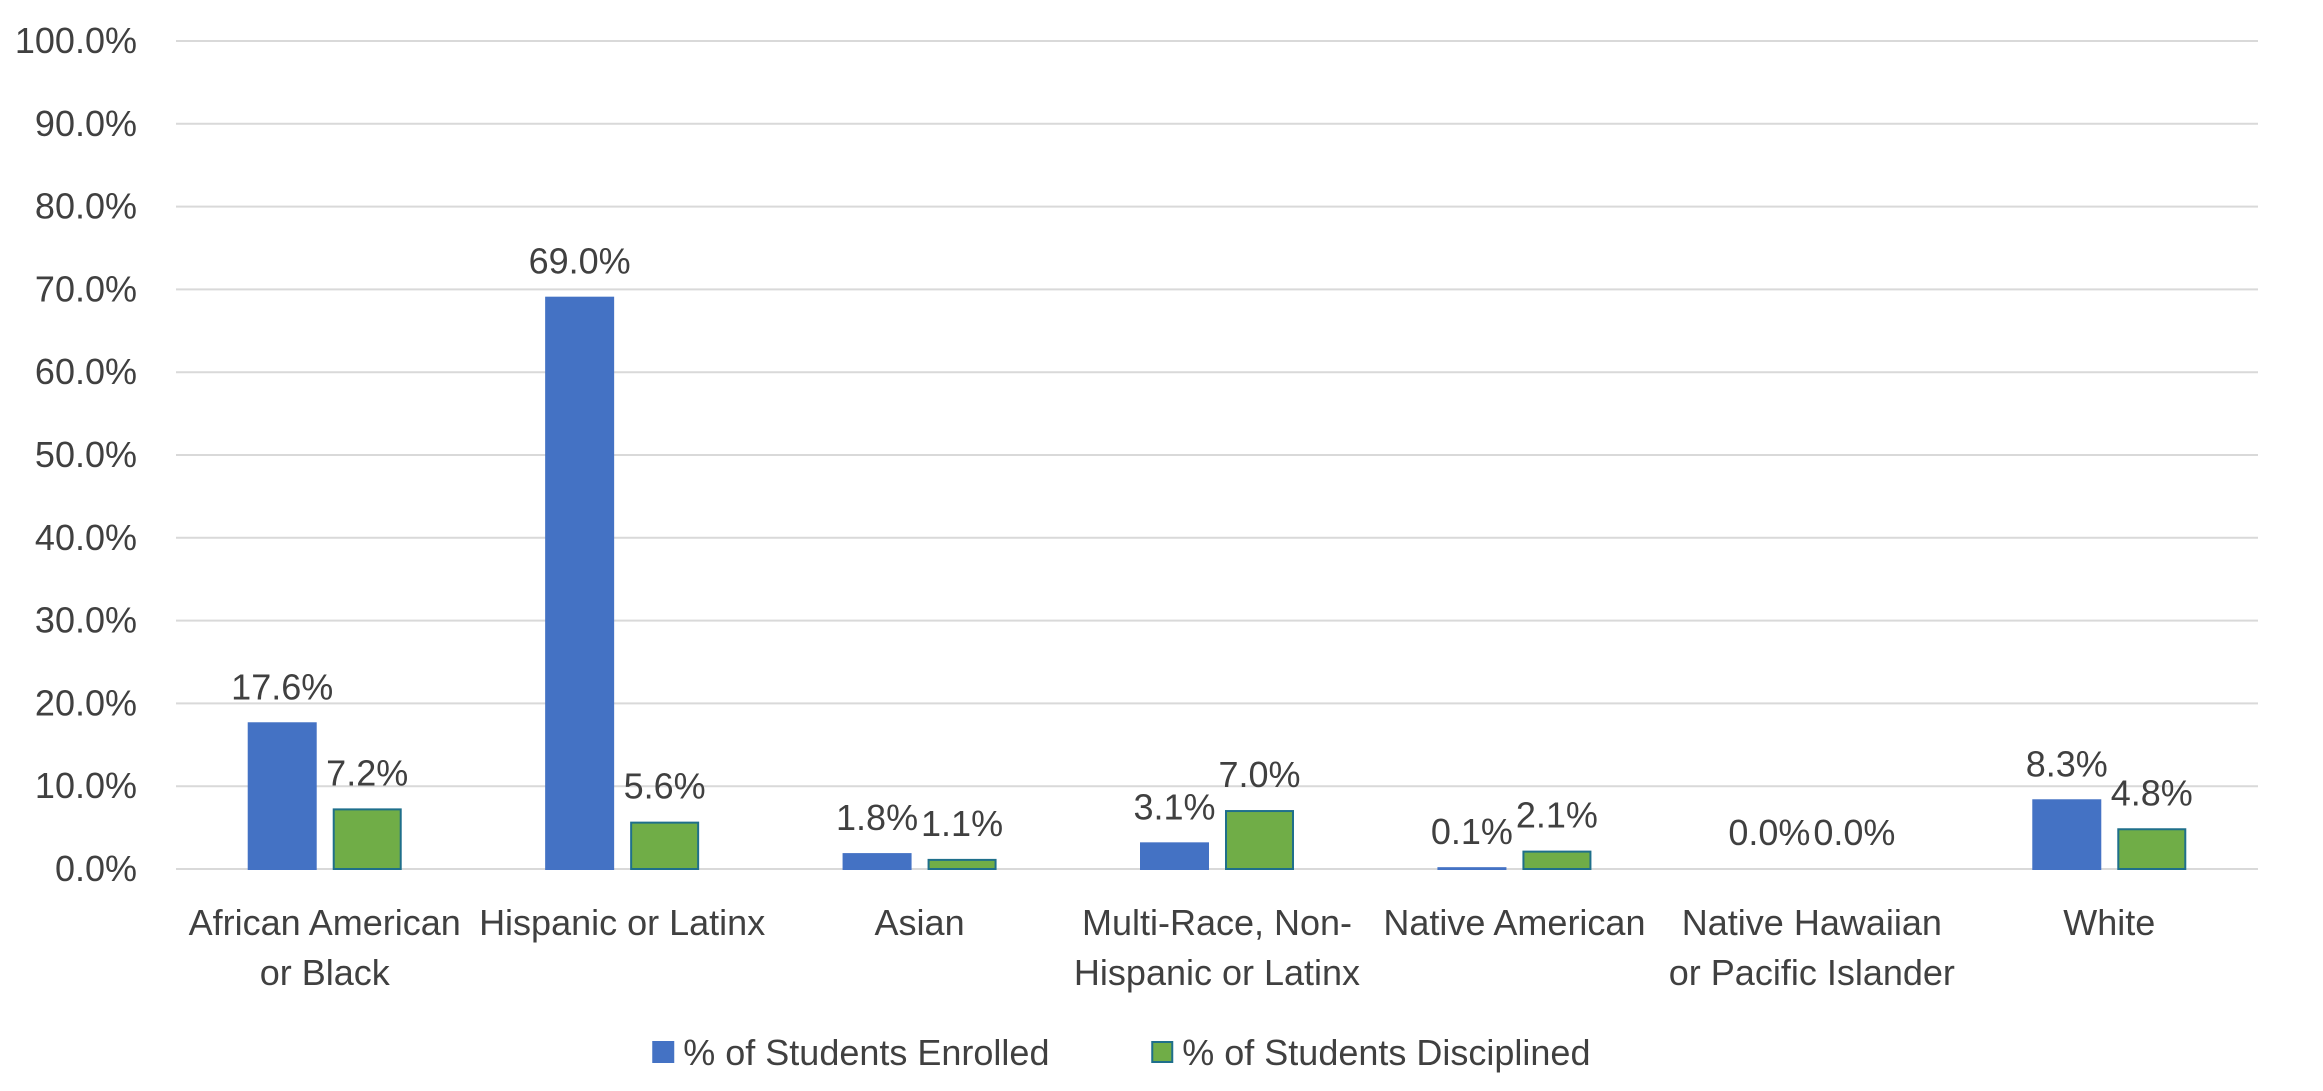 The height and width of the screenshot is (1091, 2323). I want to click on y-tick-label: 60.0%, so click(86, 371).